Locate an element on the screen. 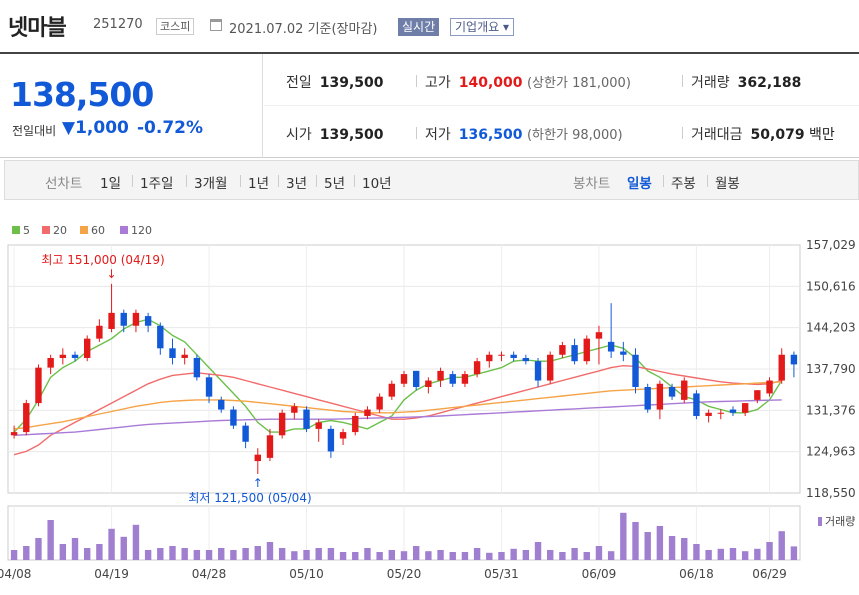 The width and height of the screenshot is (859, 595). x-tick-label: 04/19 is located at coordinates (111, 574).